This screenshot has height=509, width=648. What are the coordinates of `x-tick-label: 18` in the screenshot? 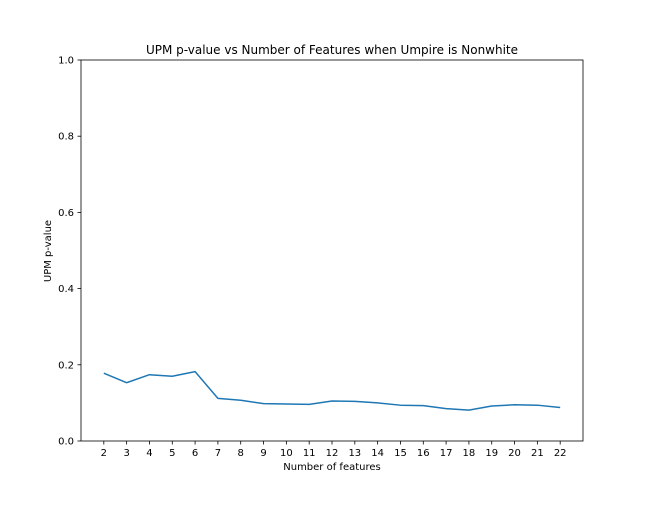 It's located at (469, 453).